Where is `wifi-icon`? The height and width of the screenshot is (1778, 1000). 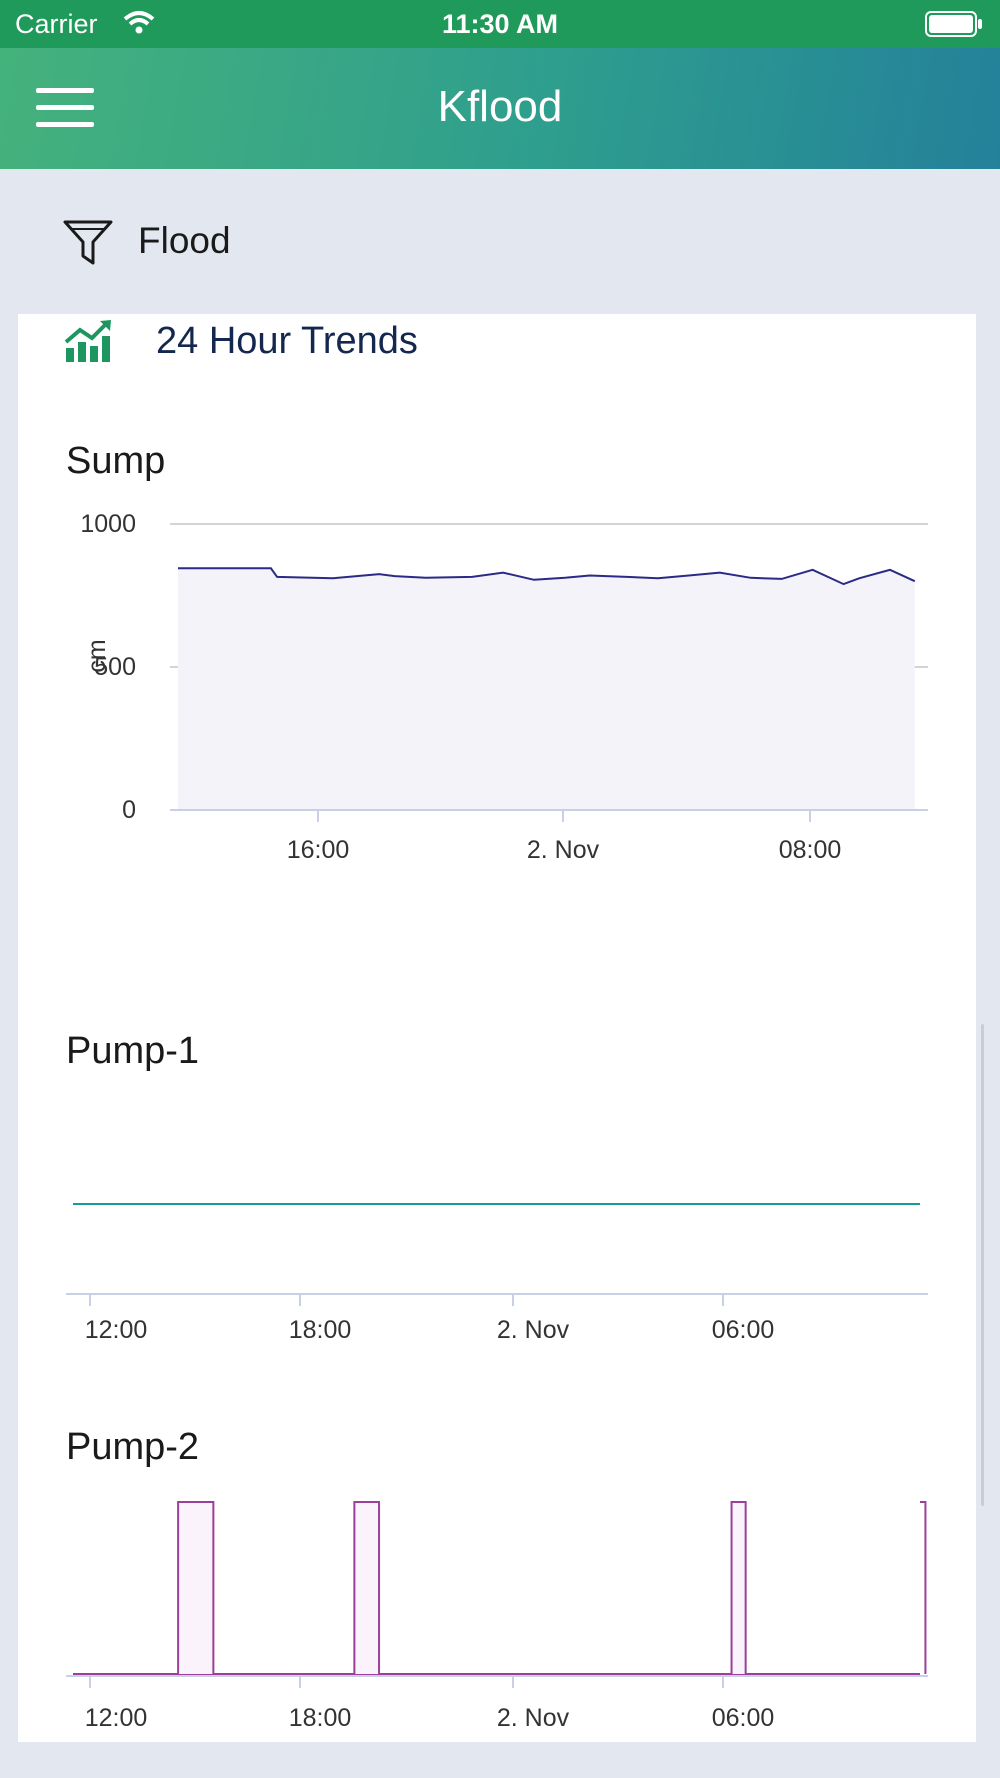 wifi-icon is located at coordinates (139, 22).